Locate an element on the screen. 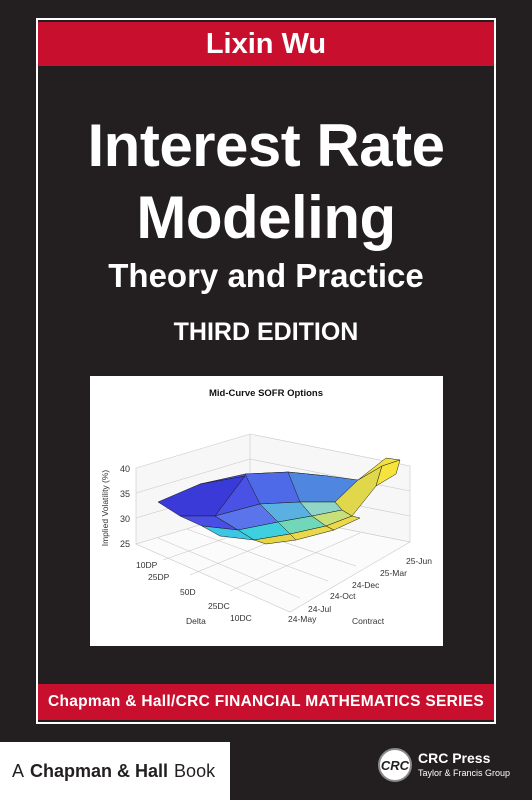  z-axis-label: Implied Volatility (%) is located at coordinates (105, 508).